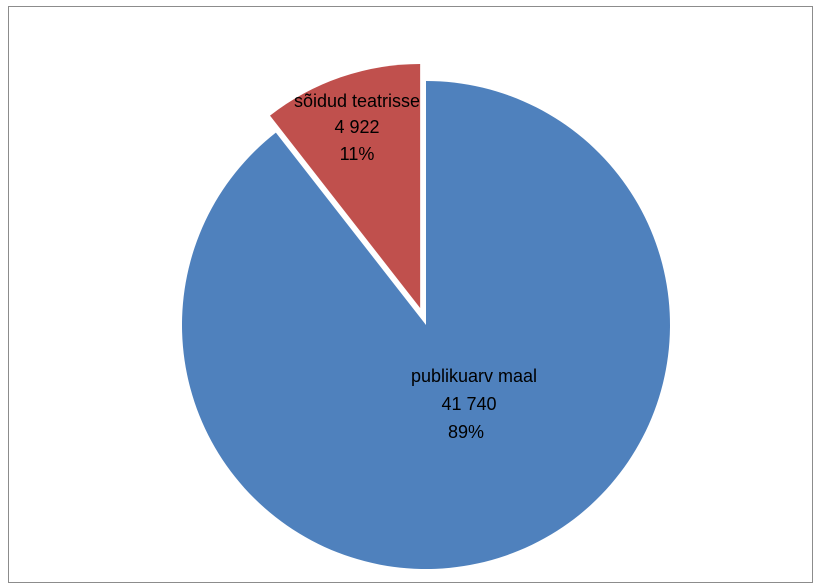 This screenshot has width=815, height=585. Describe the element at coordinates (468, 404) in the screenshot. I see `slice-label-value-0: 41 740` at that location.